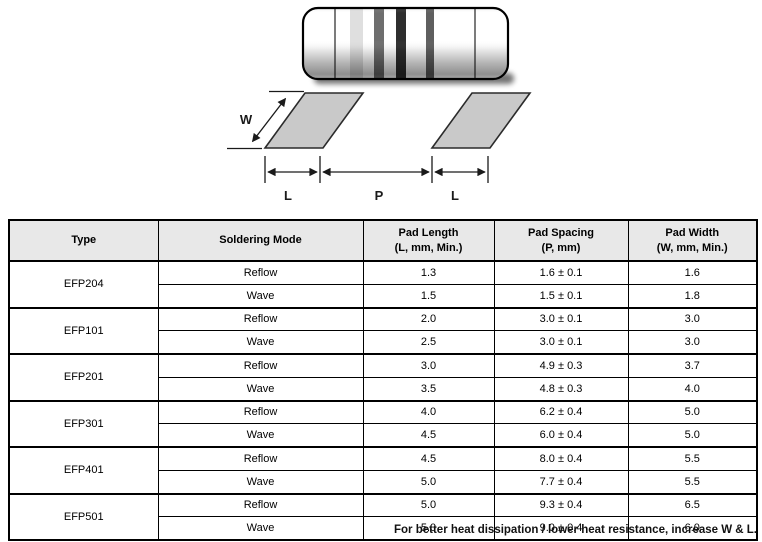 This screenshot has height=542, width=762. I want to click on pad-spacing-cell: 4.9 ± 0.3, so click(561, 365).